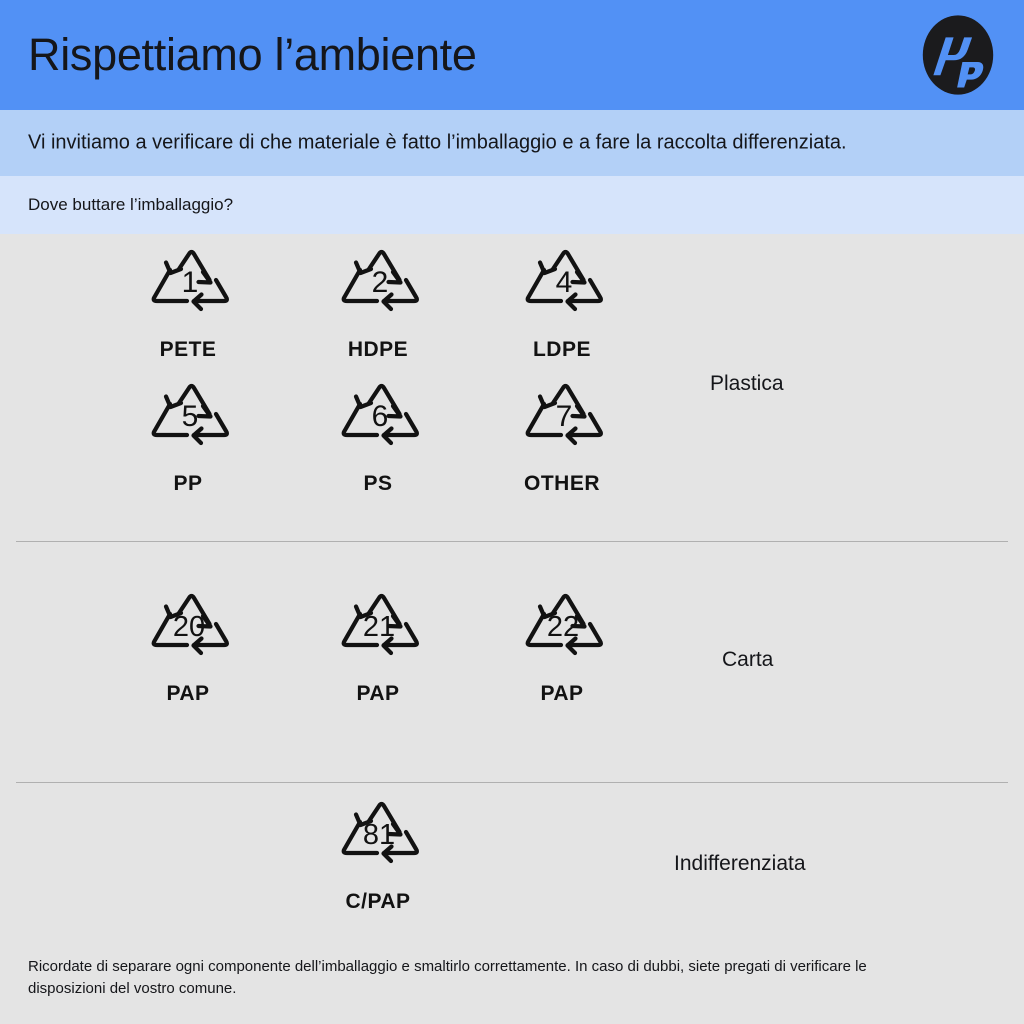 This screenshot has height=1024, width=1024. I want to click on recycling-symbol-pap-21: 21 PAP, so click(378, 649).